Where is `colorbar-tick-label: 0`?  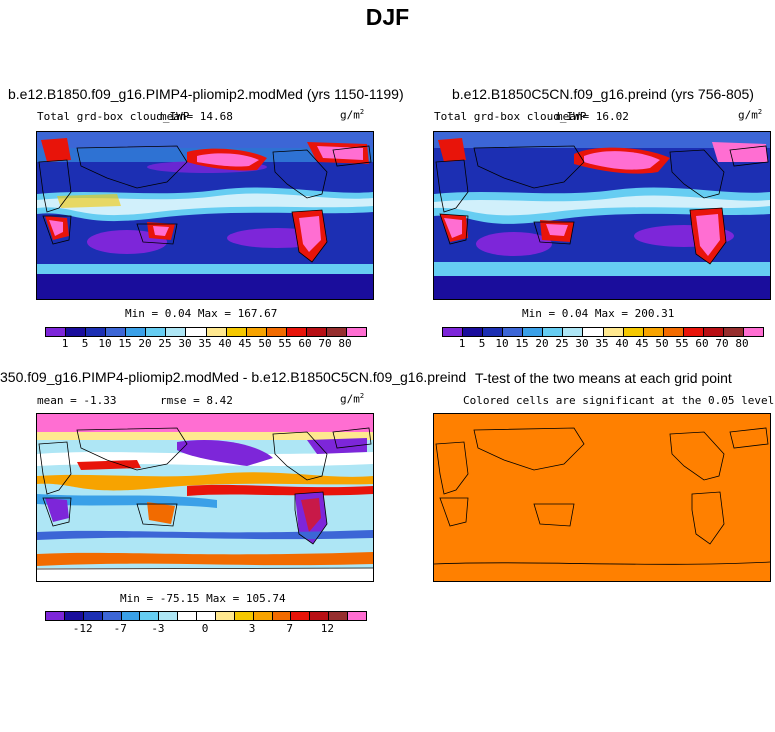
colorbar-tick-label: 0 is located at coordinates (205, 628).